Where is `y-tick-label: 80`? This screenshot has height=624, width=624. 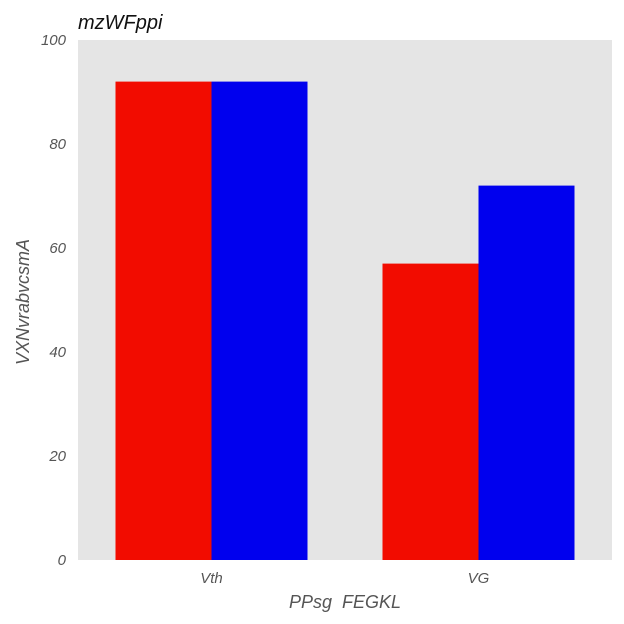 y-tick-label: 80 is located at coordinates (57, 144).